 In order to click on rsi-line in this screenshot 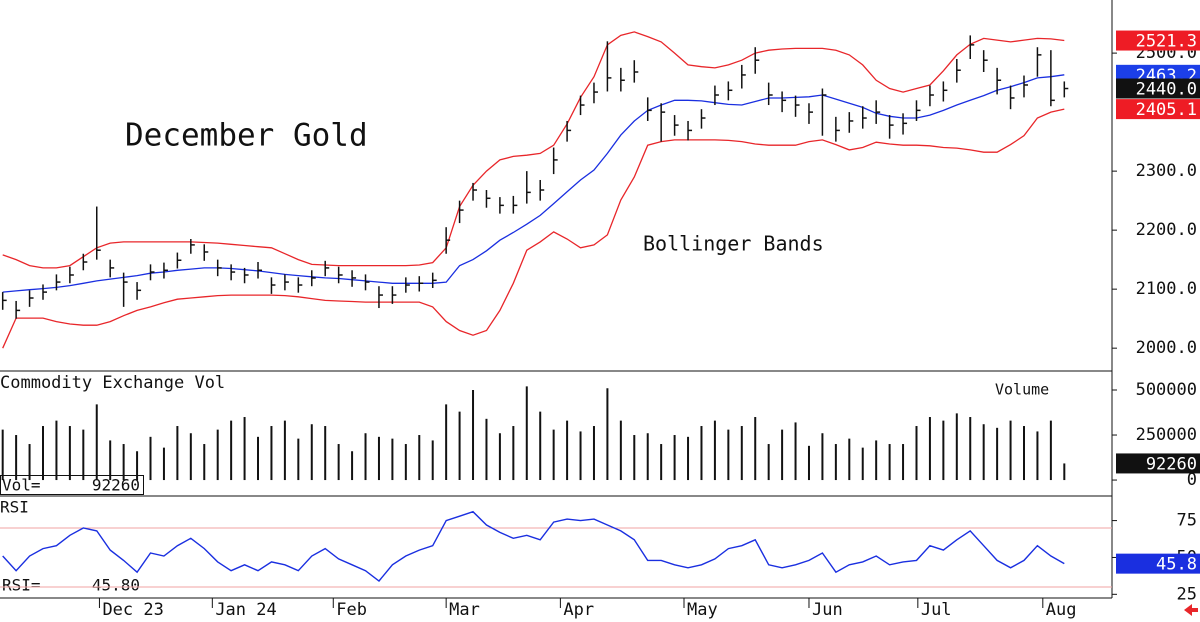, I will do `click(533, 546)`.